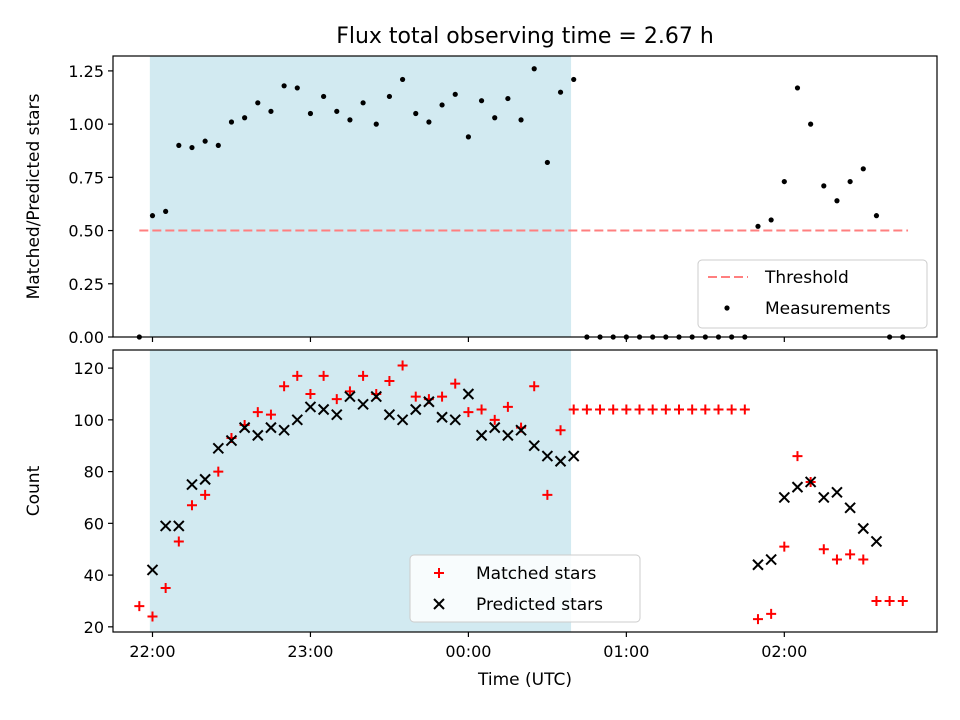 This screenshot has width=960, height=720. I want to click on legend-matched-swatch, so click(439, 573).